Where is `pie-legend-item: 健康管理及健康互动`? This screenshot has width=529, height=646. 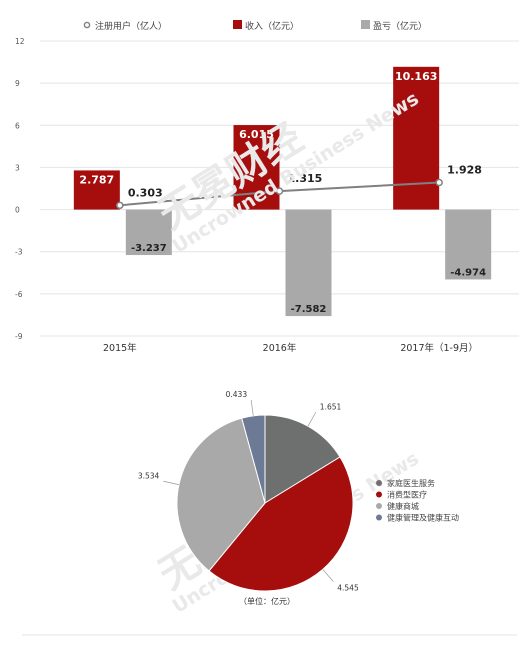 pie-legend-item: 健康管理及健康互动 is located at coordinates (417, 518).